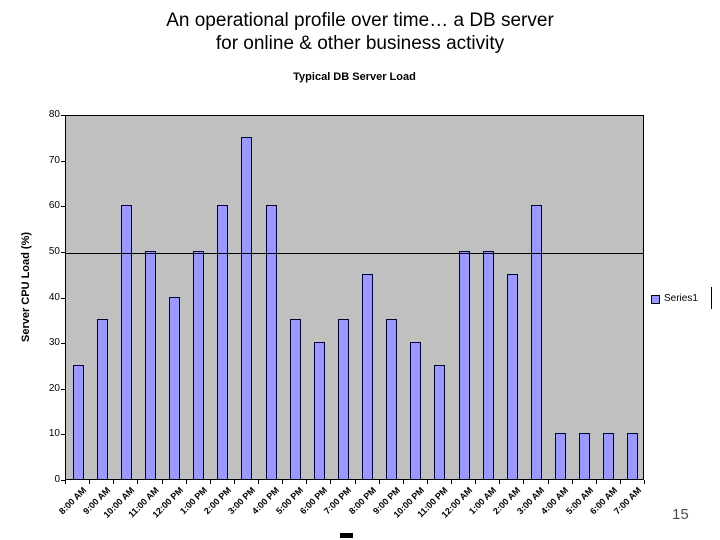 The image size is (720, 540). I want to click on bar-900am, so click(102, 399).